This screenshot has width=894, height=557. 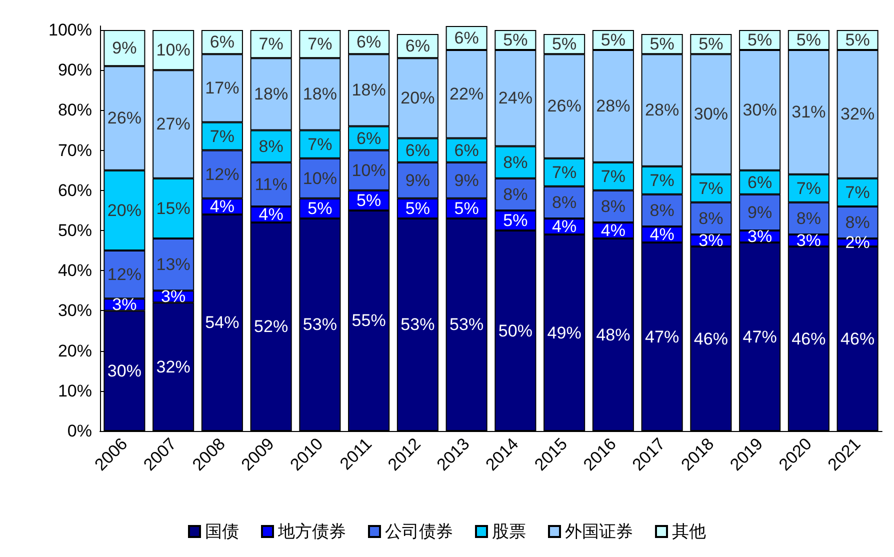 I want to click on y-tick-label: 70%, so click(x=75, y=150).